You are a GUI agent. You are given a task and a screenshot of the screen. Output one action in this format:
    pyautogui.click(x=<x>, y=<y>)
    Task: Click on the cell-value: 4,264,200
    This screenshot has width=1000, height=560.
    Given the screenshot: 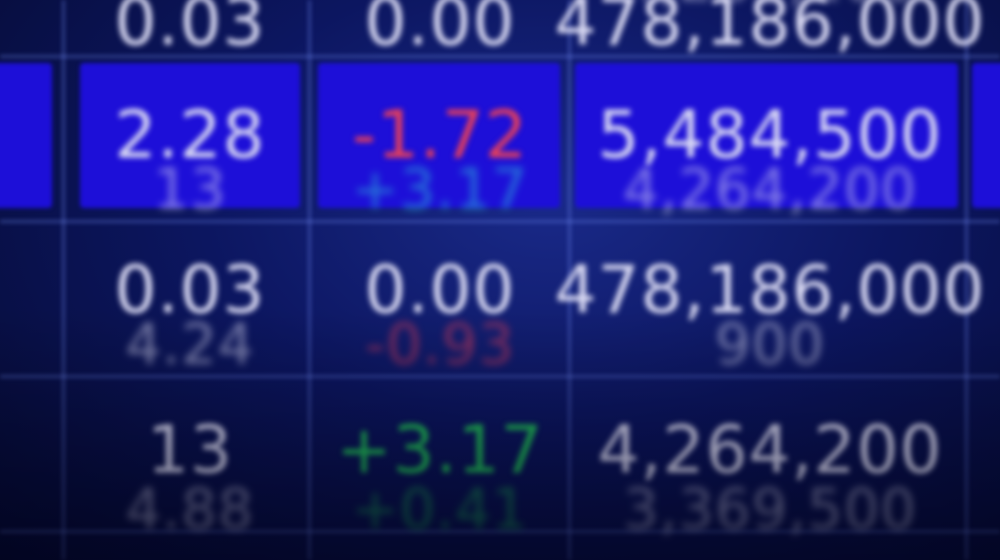 What is the action you would take?
    pyautogui.click(x=770, y=450)
    